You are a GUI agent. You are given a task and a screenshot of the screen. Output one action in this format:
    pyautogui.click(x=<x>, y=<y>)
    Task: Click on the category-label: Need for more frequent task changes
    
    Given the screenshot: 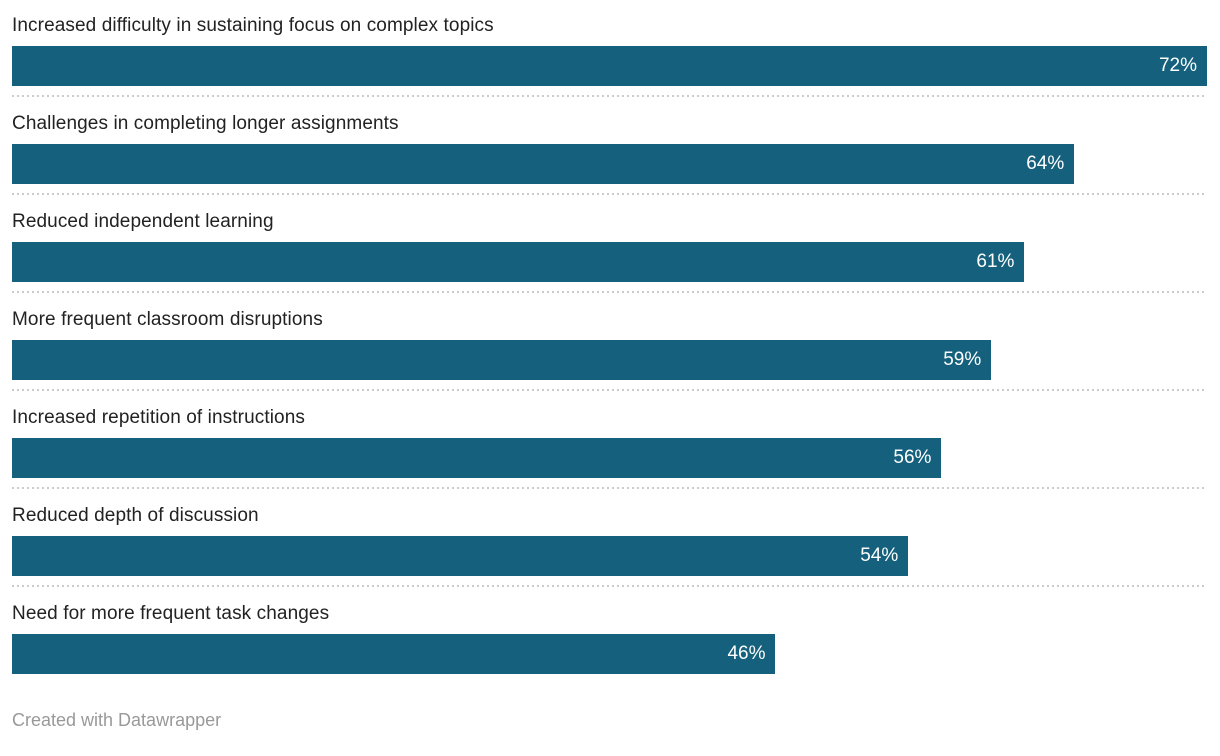 What is the action you would take?
    pyautogui.click(x=171, y=613)
    